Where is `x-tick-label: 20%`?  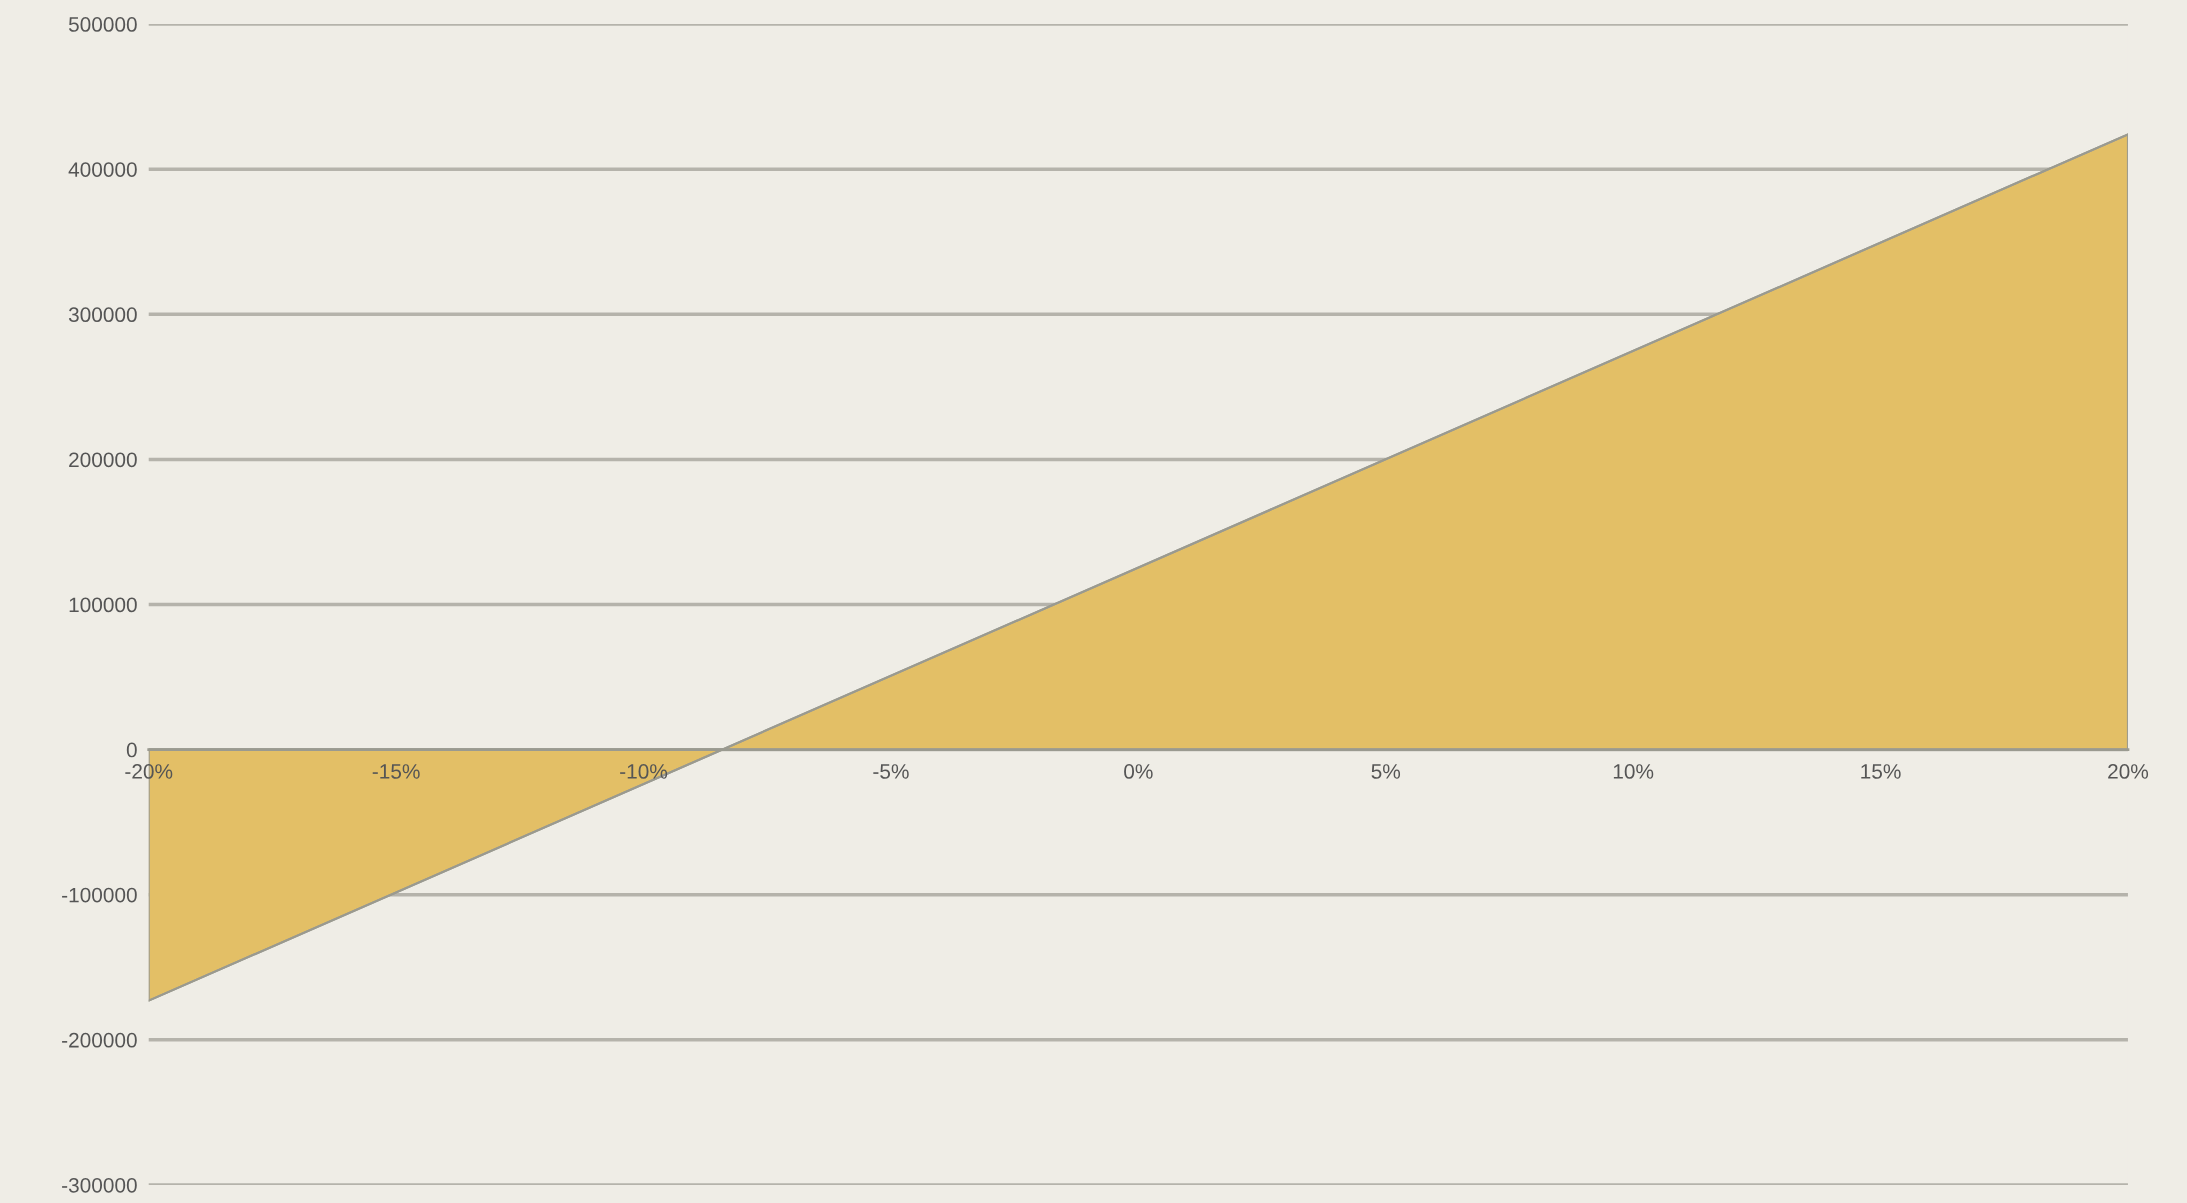
x-tick-label: 20% is located at coordinates (2128, 771).